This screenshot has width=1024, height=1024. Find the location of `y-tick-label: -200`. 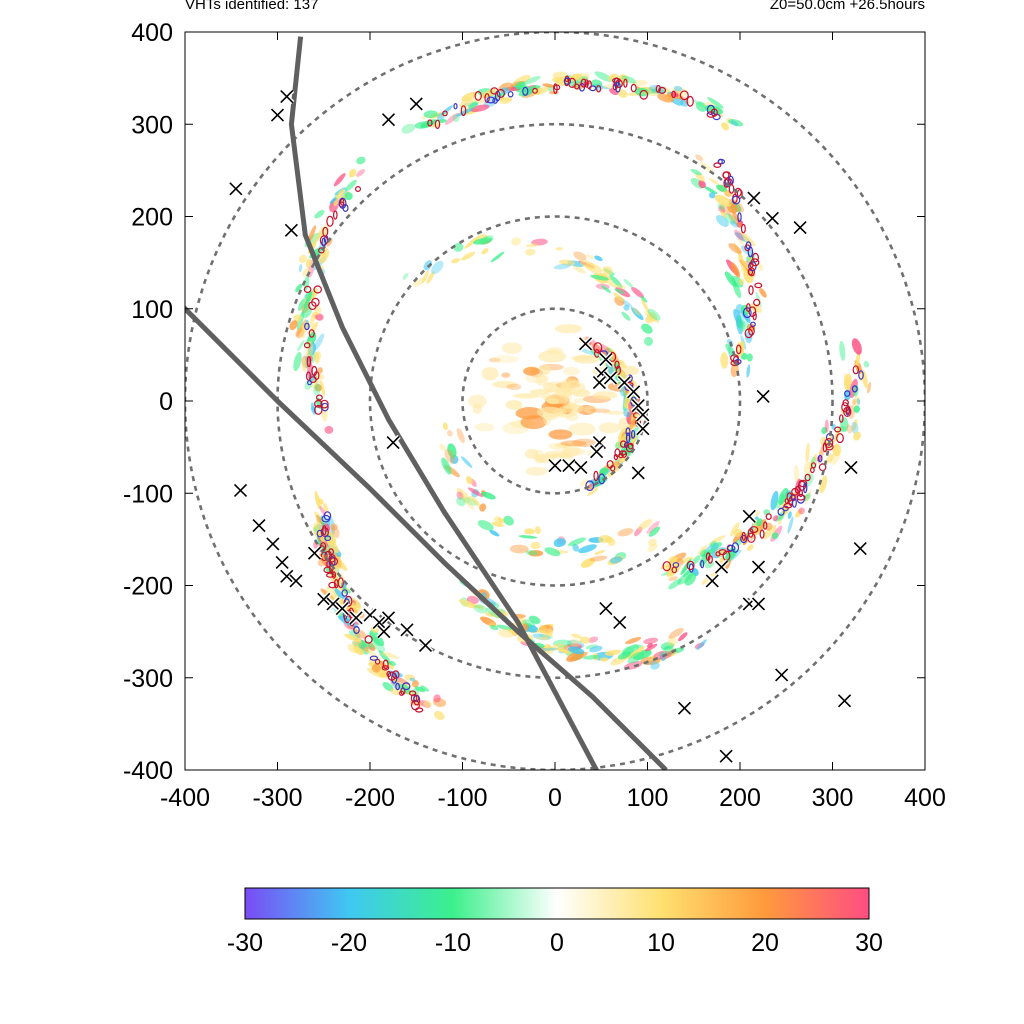

y-tick-label: -200 is located at coordinates (148, 587).